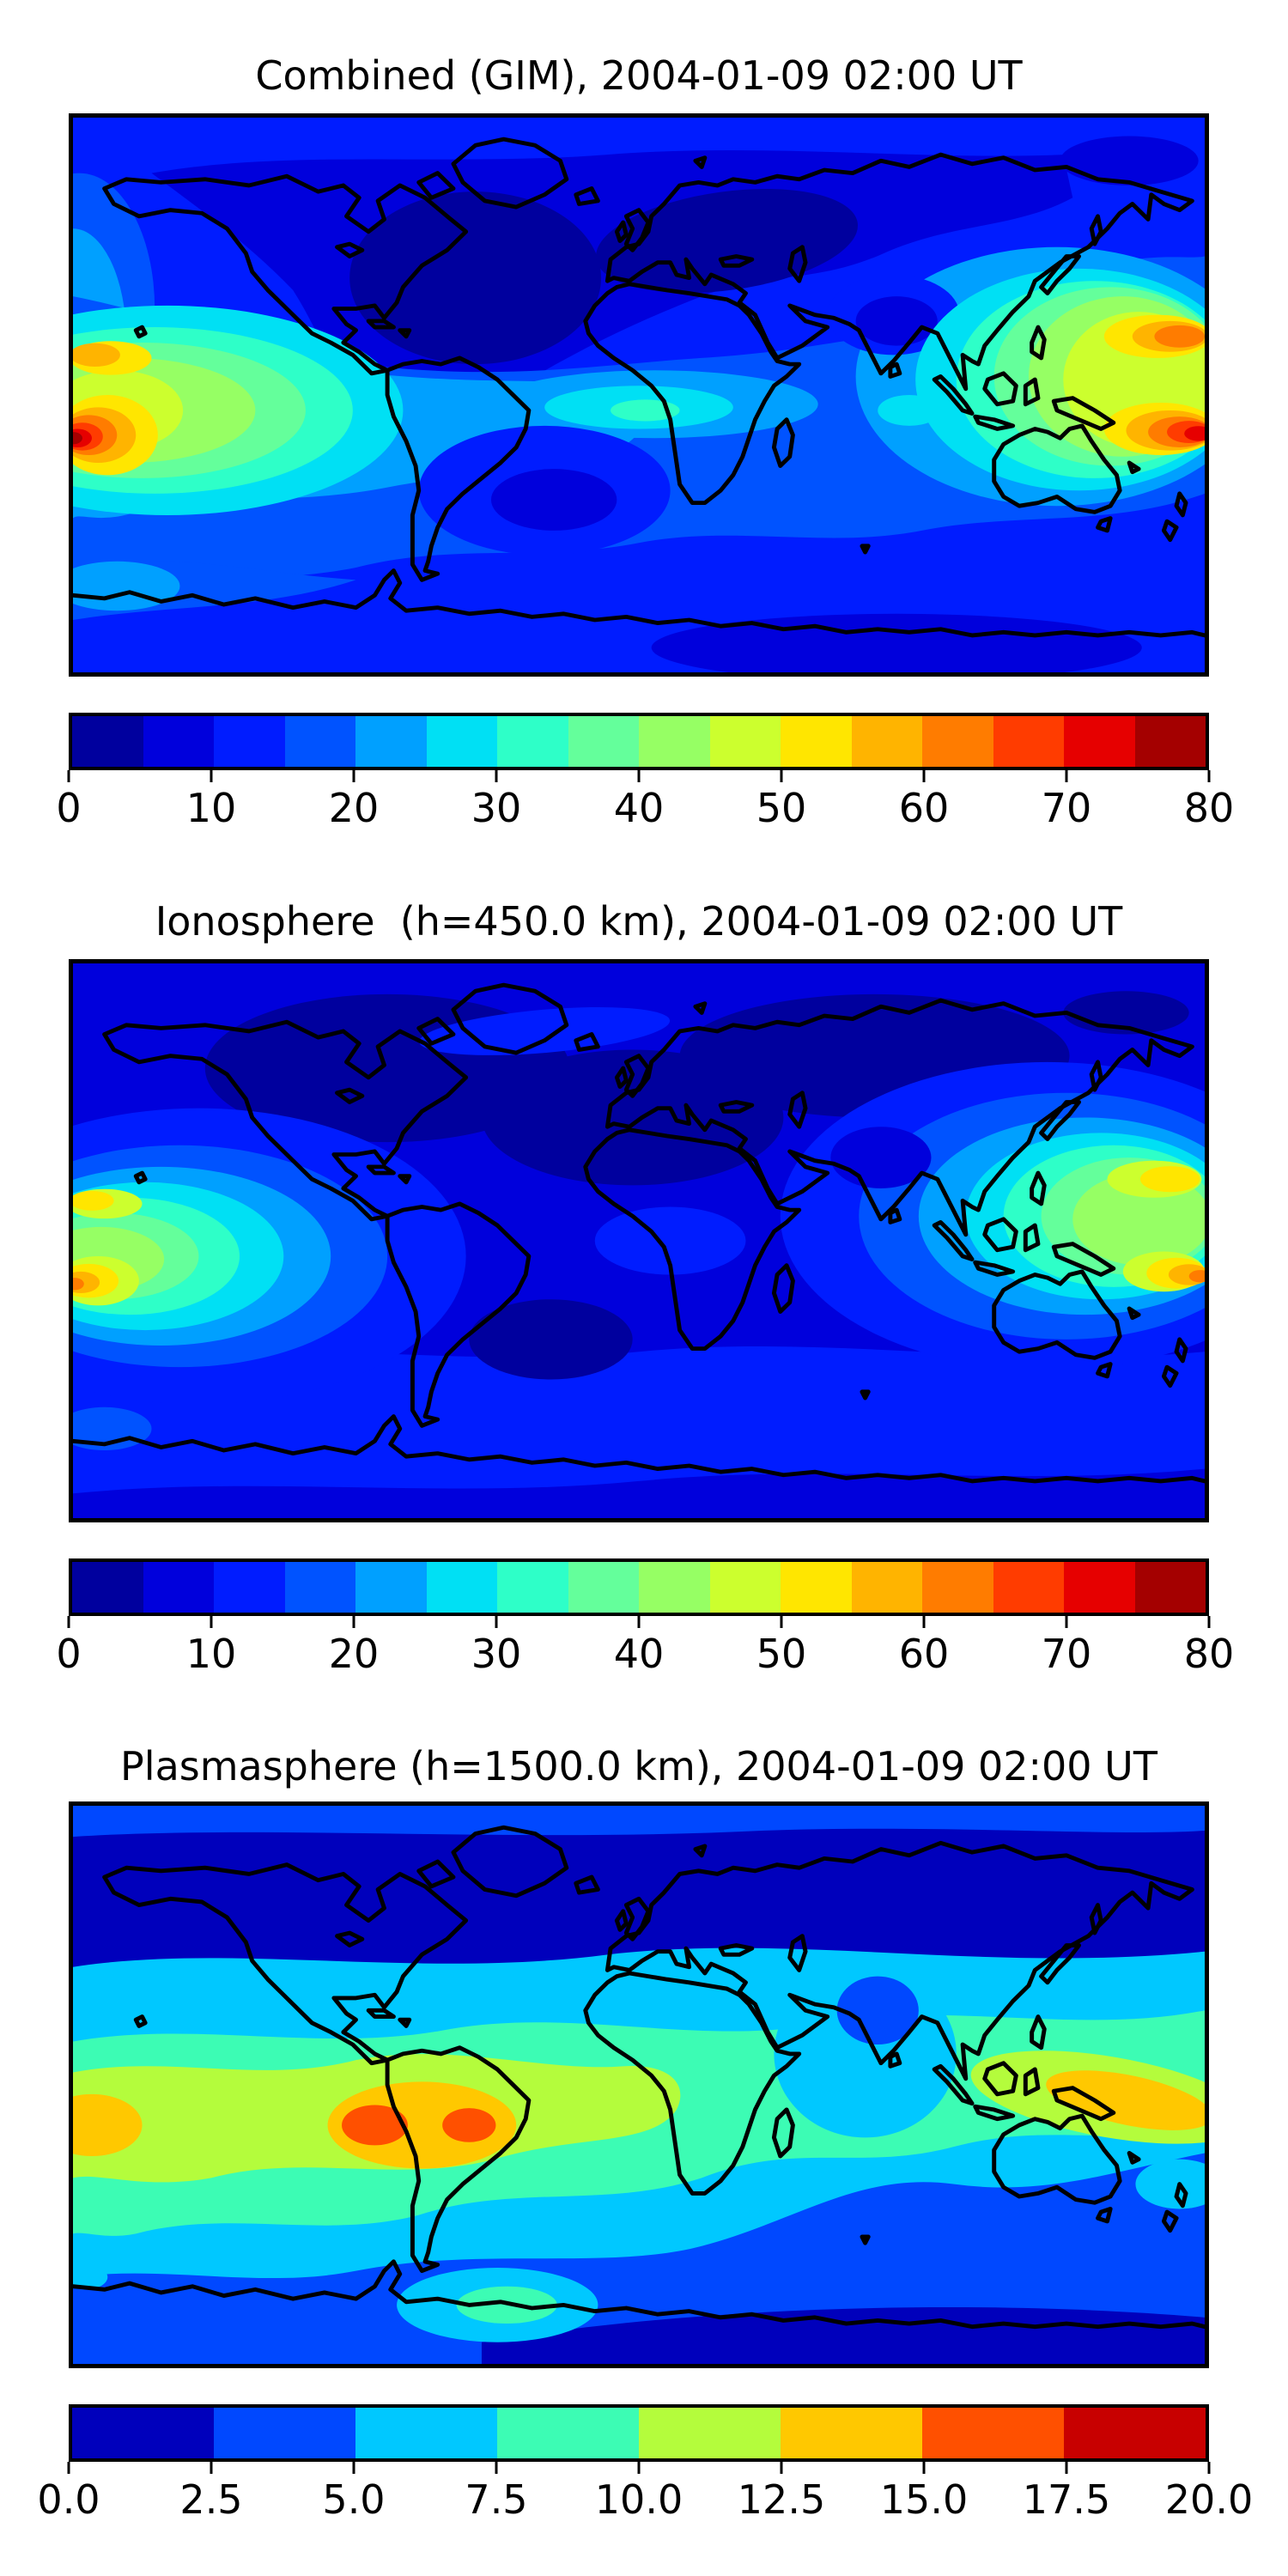 This screenshot has height=2576, width=1288. What do you see at coordinates (211, 808) in the screenshot?
I see `colorbar-tick-label: 10` at bounding box center [211, 808].